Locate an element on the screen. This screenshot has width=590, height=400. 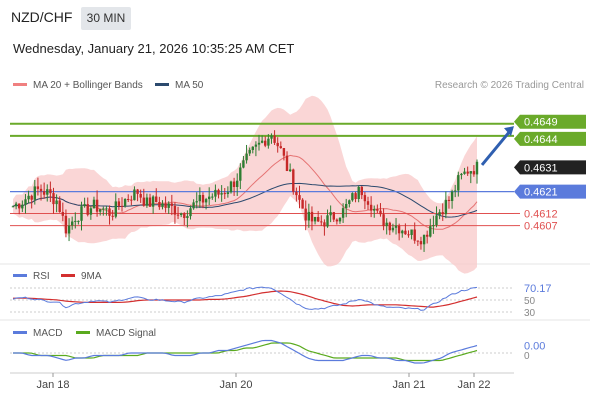
legend-label: MA 20 + Bollinger Bands is located at coordinates (88, 85).